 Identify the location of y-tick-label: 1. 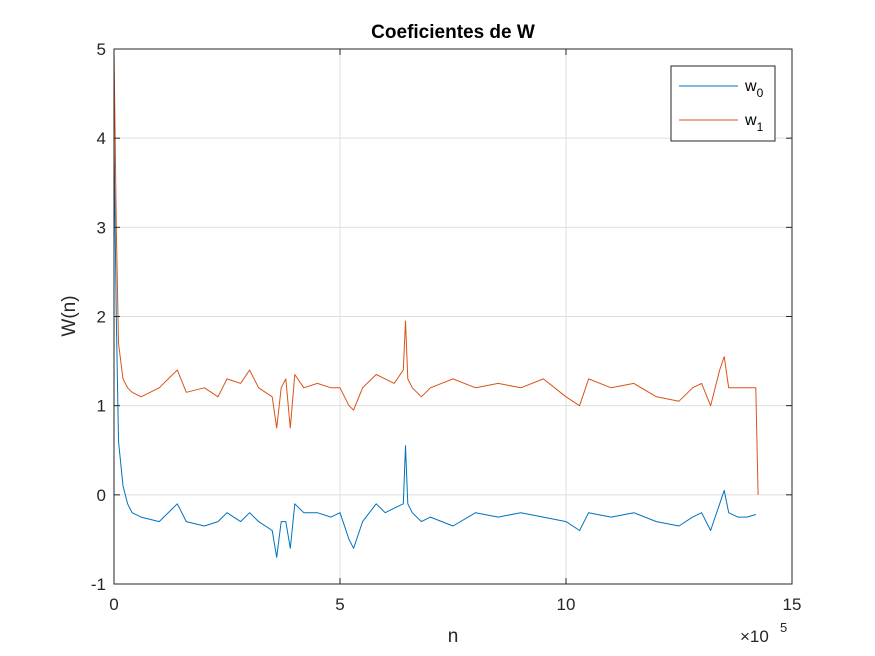
(101, 406).